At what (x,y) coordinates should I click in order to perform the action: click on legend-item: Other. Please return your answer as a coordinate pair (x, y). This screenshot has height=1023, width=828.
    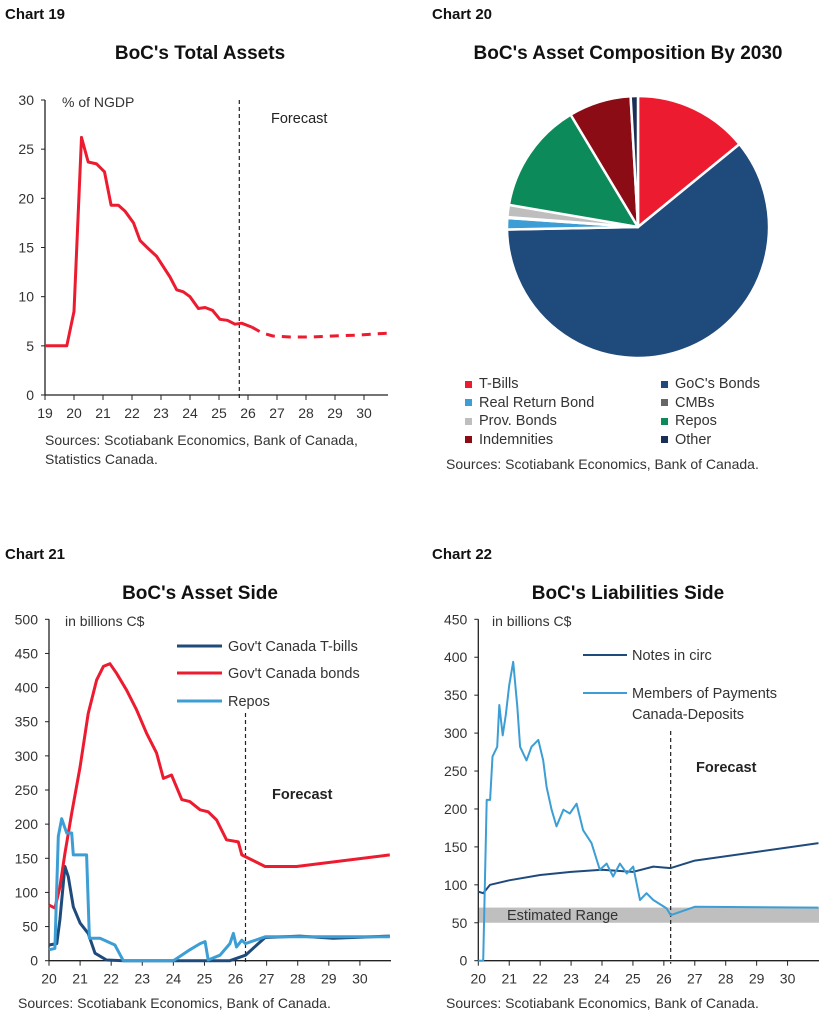
    Looking at the image, I should click on (734, 440).